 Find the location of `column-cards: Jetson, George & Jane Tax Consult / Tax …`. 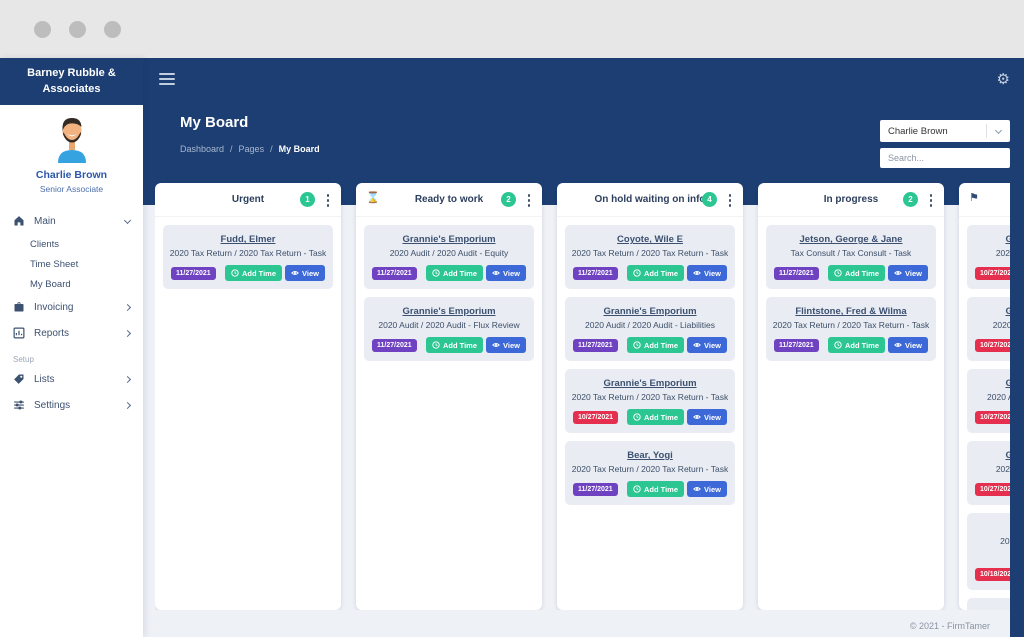

column-cards: Jetson, George & Jane Tax Consult / Tax … is located at coordinates (851, 297).